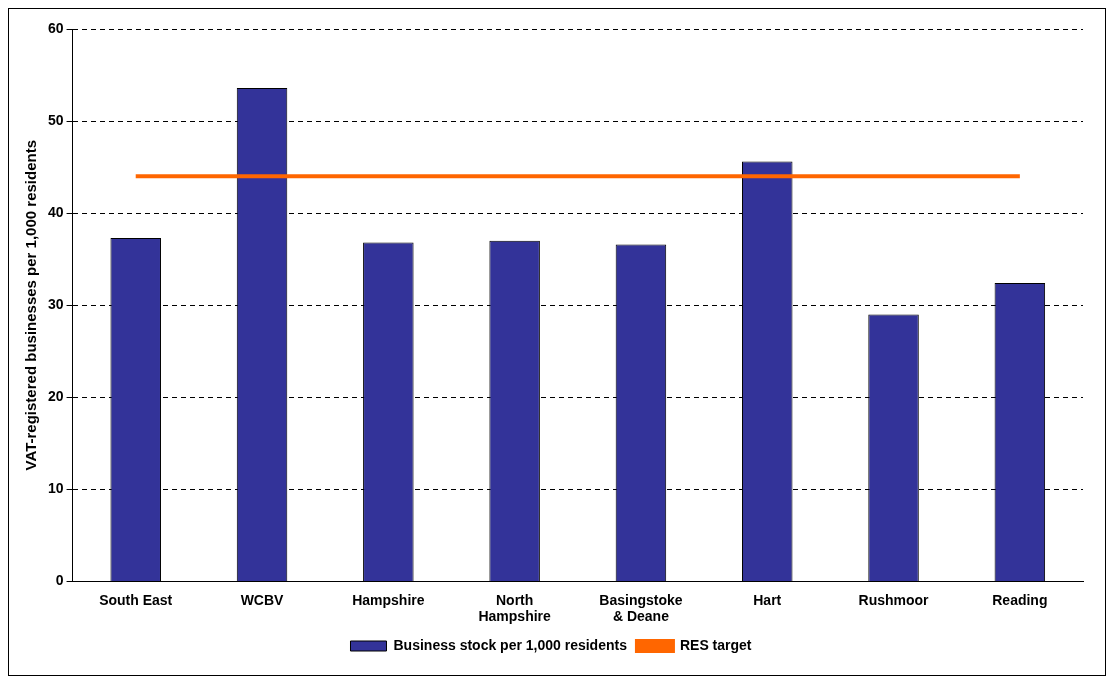 This screenshot has height=684, width=1114. Describe the element at coordinates (55, 211) in the screenshot. I see `y-tick-label: 40` at that location.